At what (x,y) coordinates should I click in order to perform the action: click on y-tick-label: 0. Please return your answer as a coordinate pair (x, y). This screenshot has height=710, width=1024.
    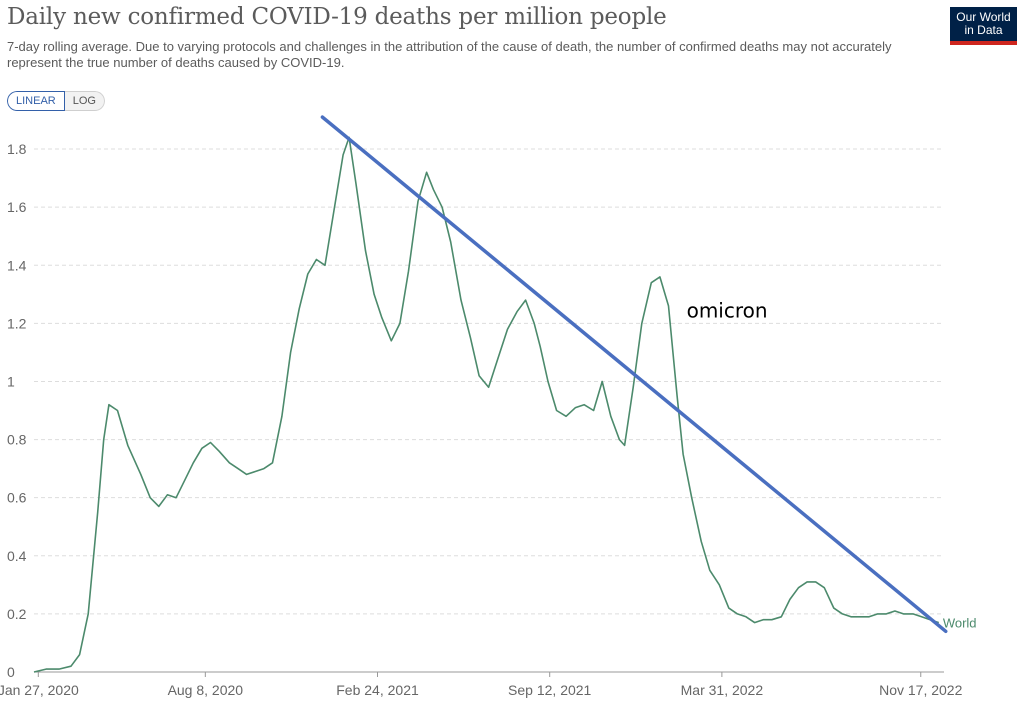
    Looking at the image, I should click on (11, 672).